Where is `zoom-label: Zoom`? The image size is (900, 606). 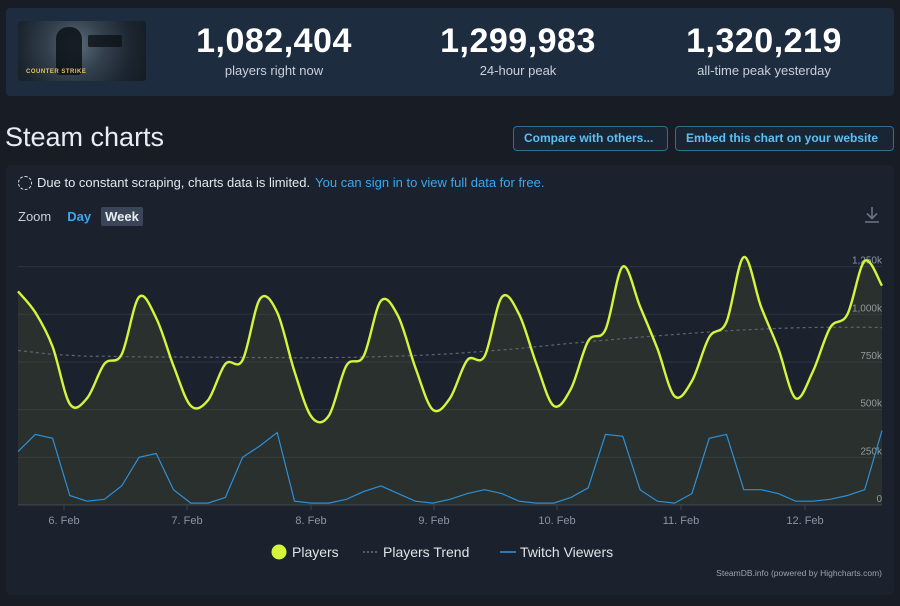
zoom-label: Zoom is located at coordinates (35, 216).